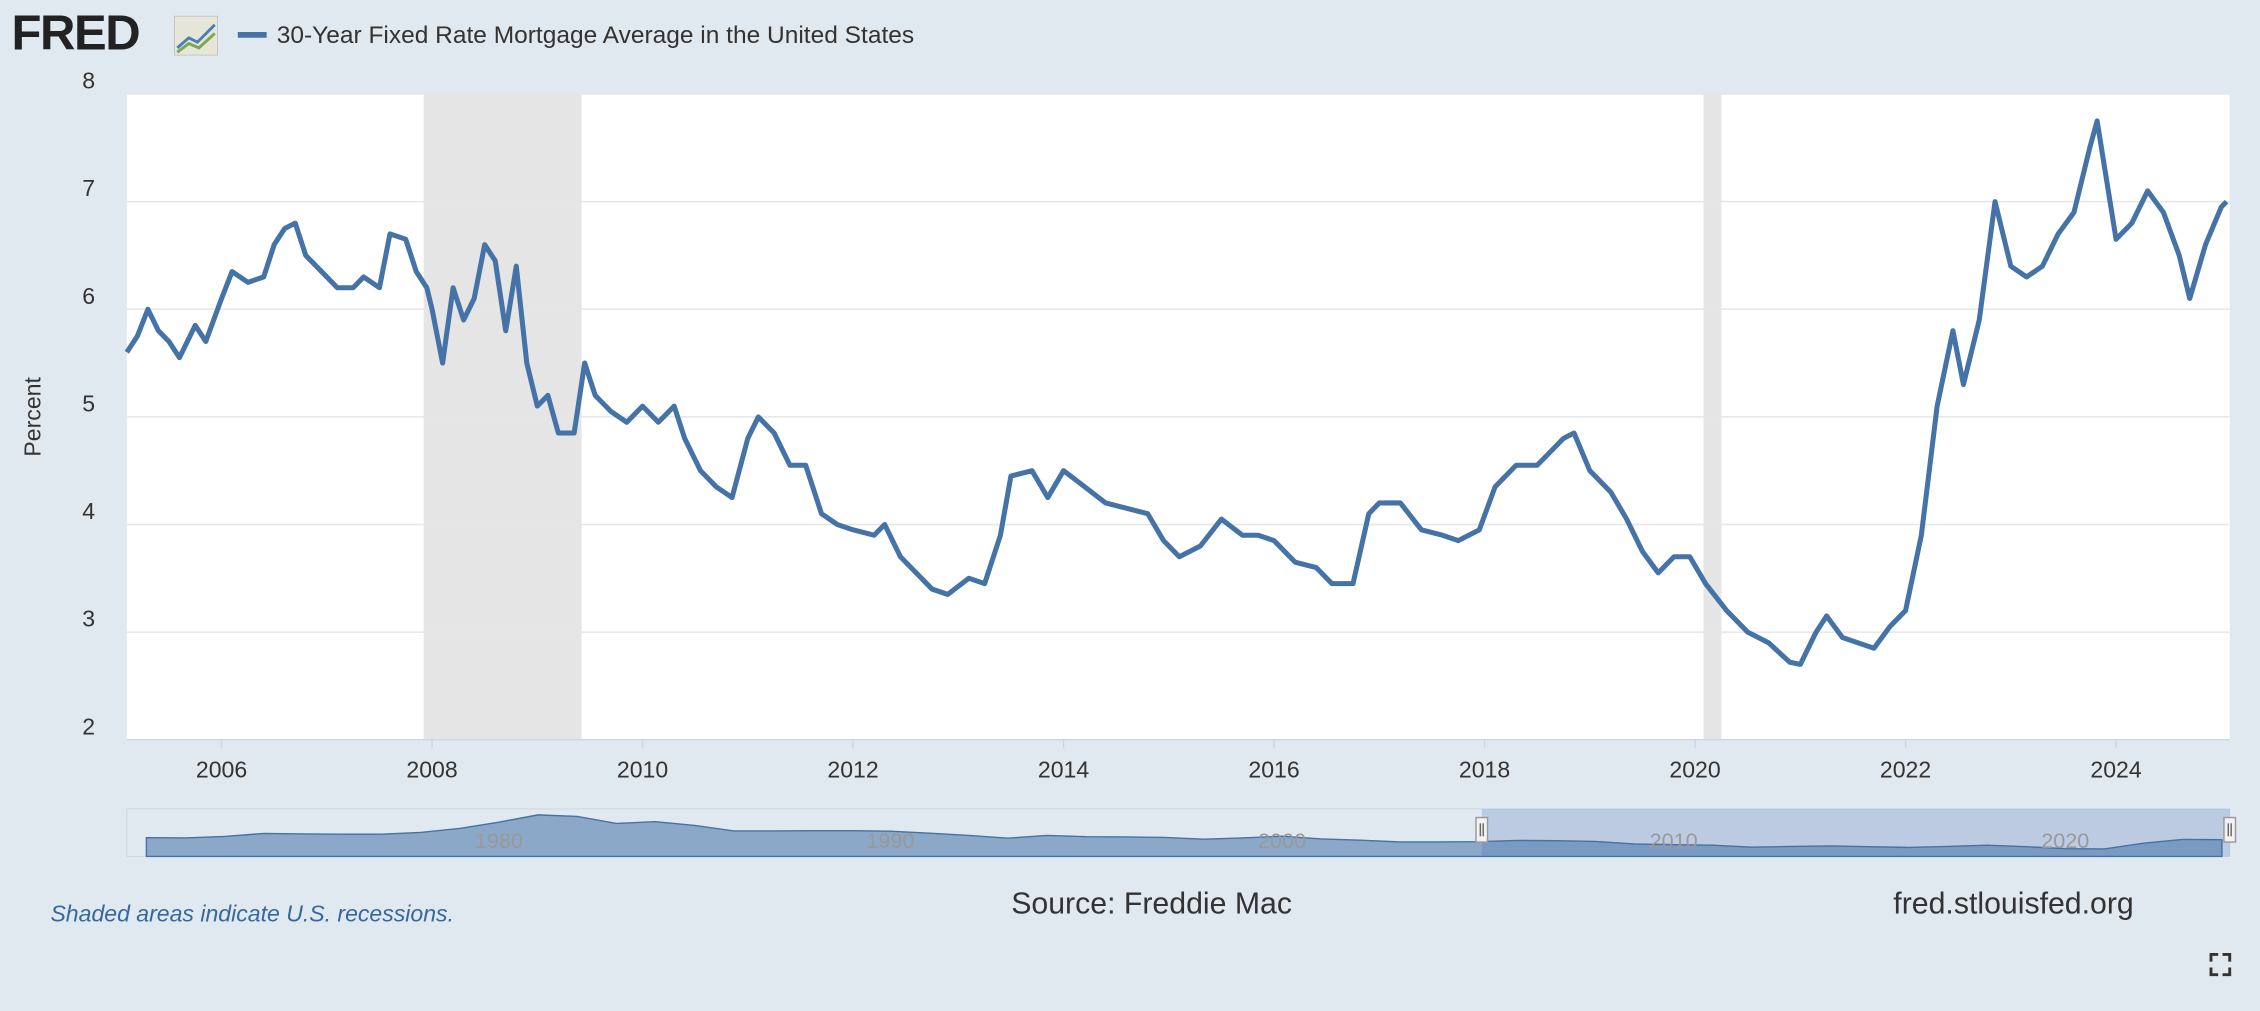  What do you see at coordinates (196, 35) in the screenshot?
I see `logo-icon` at bounding box center [196, 35].